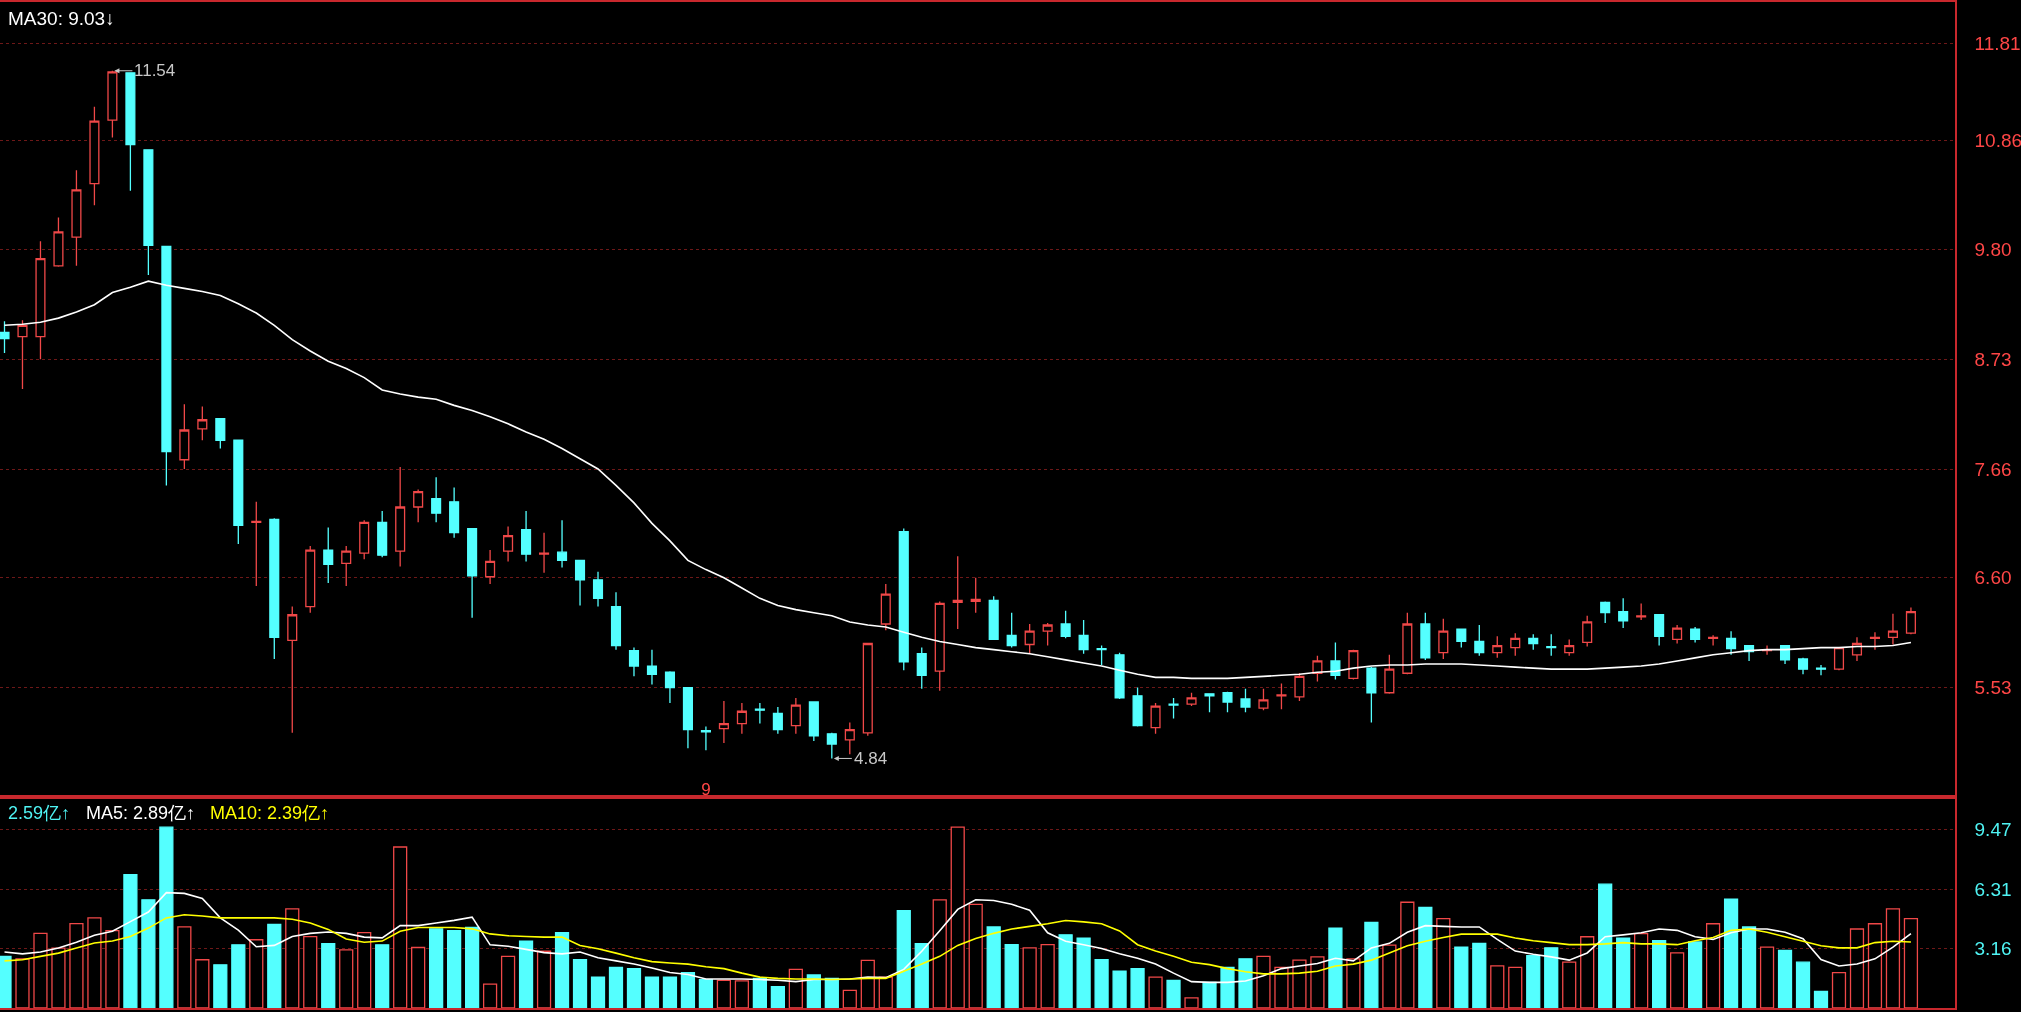 The image size is (2021, 1012). Describe the element at coordinates (39, 813) in the screenshot. I see `chart-title: 2.59亿↑` at that location.